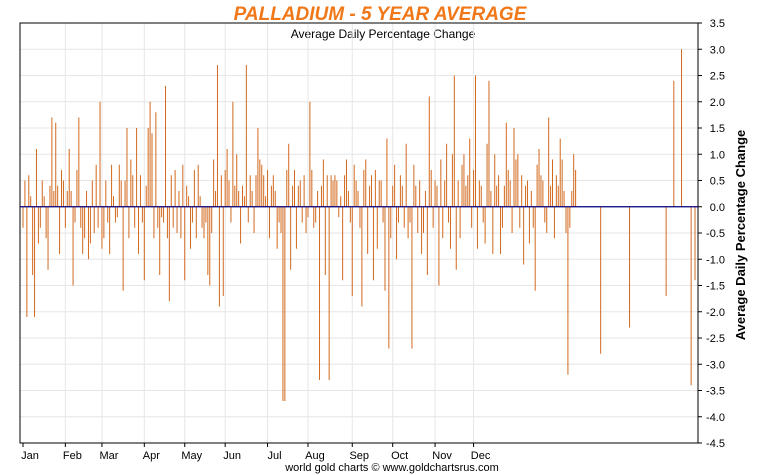 This screenshot has width=760, height=475. Describe the element at coordinates (108, 456) in the screenshot. I see `x-tick-label-mar: Mar` at that location.